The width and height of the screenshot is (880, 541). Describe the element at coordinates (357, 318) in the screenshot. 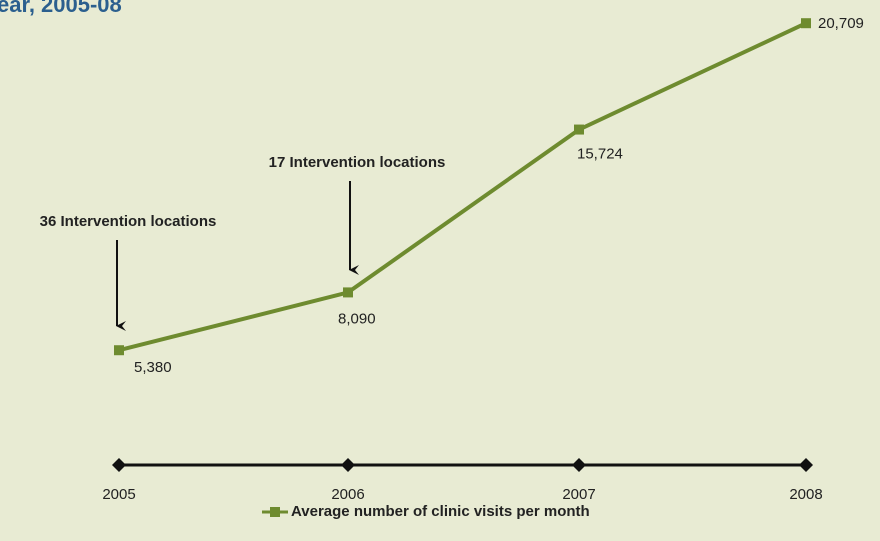

I see `data-label: 8,090` at that location.